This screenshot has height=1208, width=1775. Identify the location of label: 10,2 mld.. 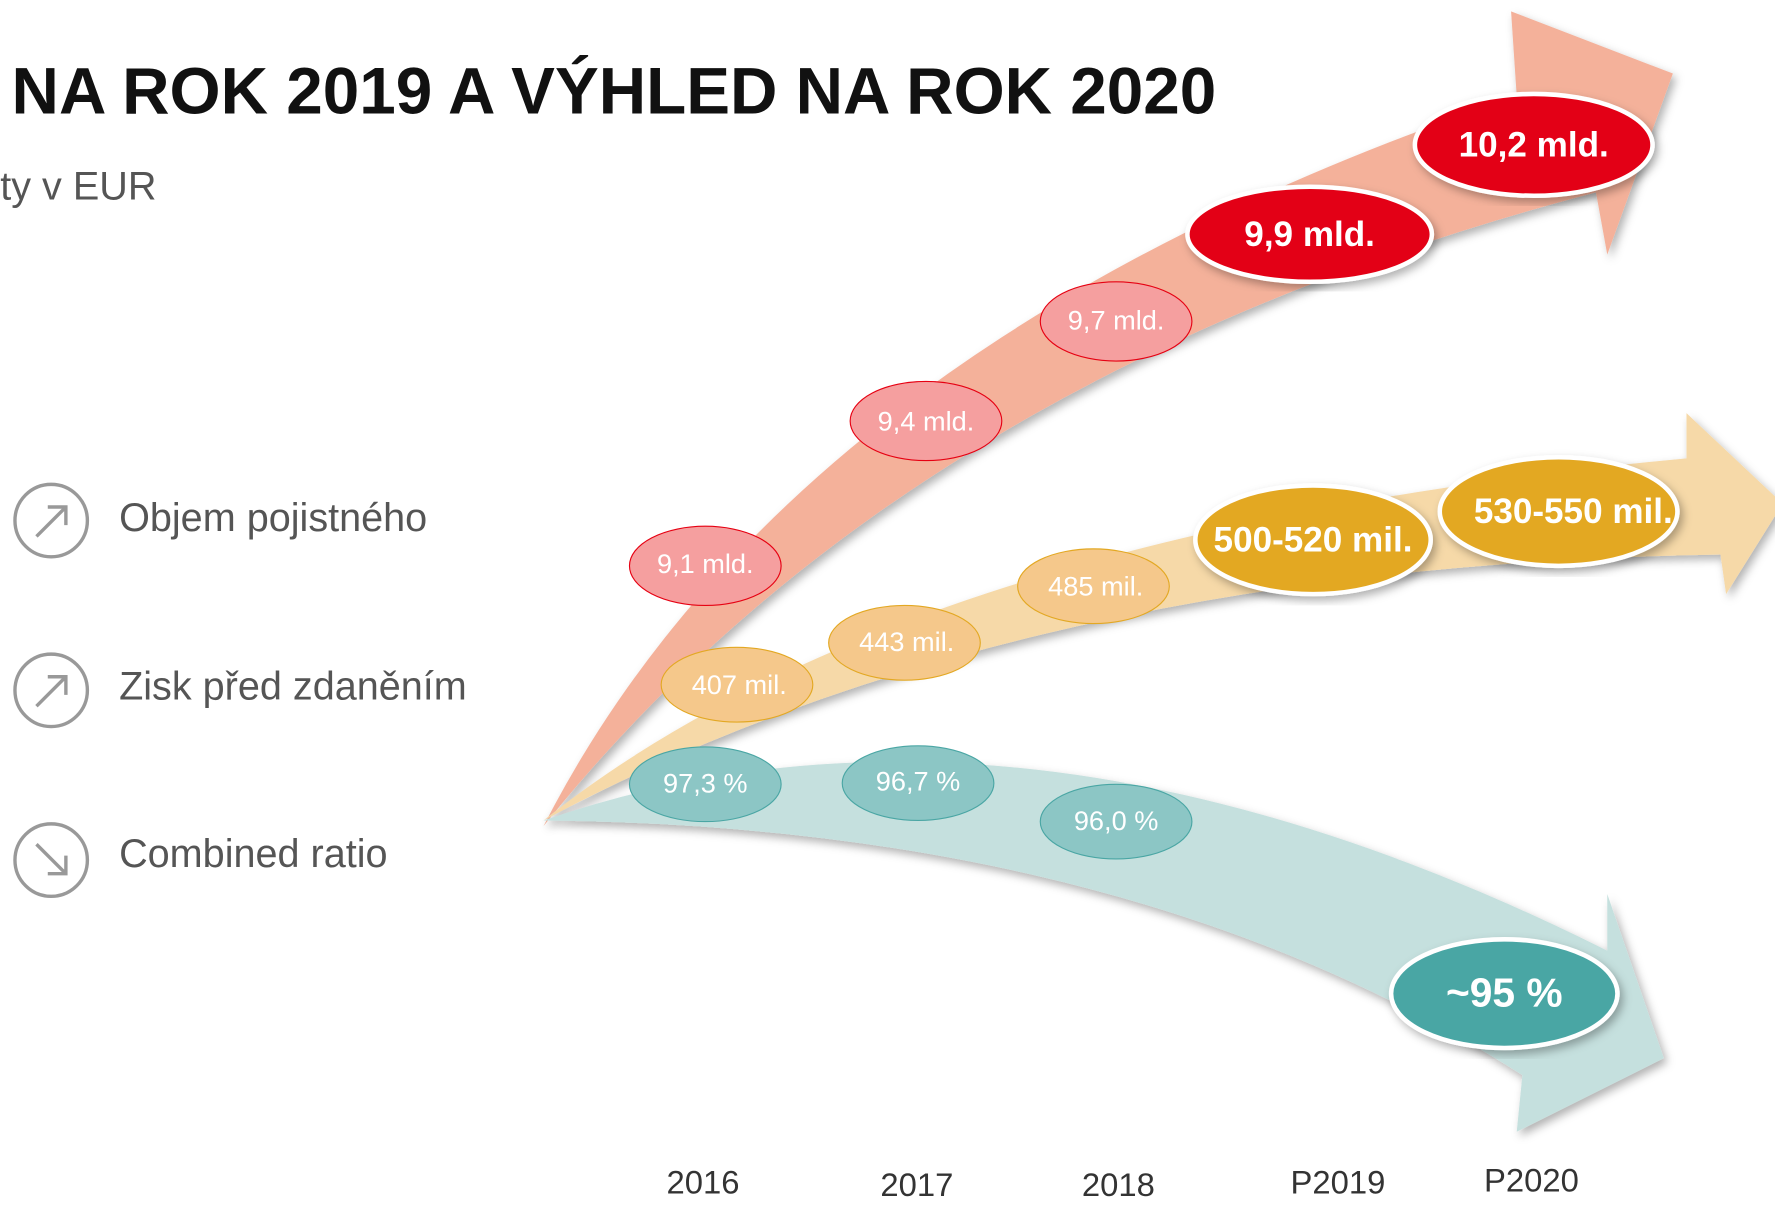
(1534, 144).